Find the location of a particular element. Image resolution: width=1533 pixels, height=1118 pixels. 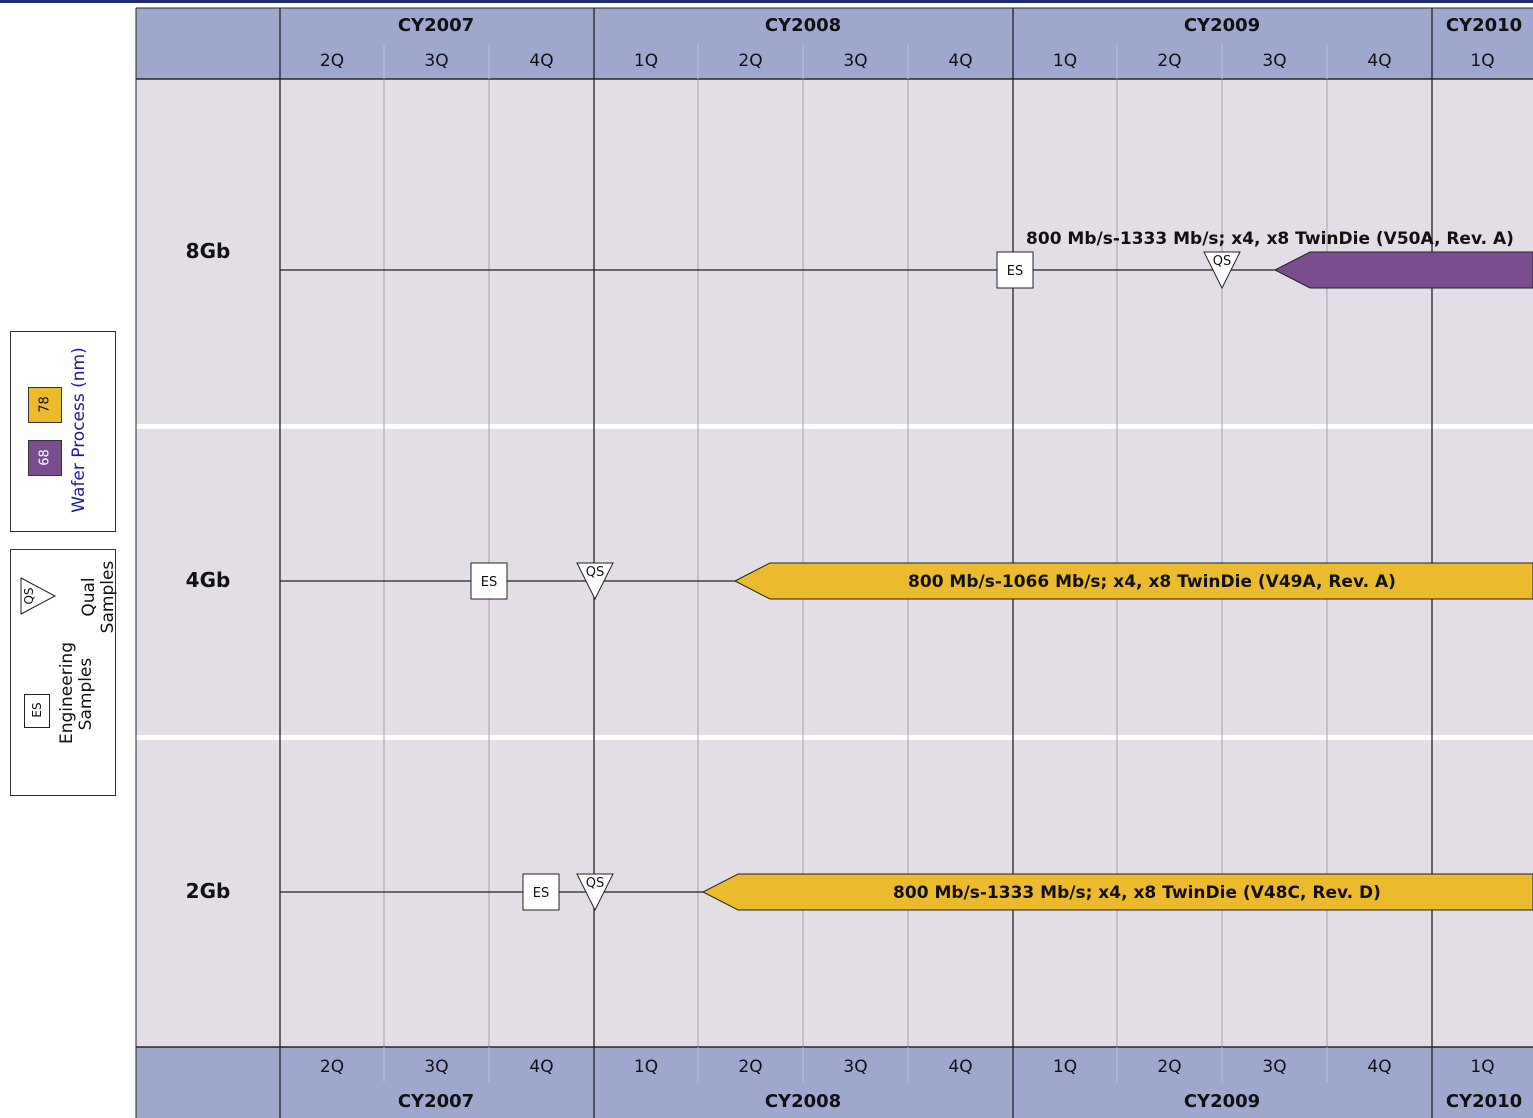

wafer-process-legend: 68 78 Wafer Process (nm) is located at coordinates (63, 431).